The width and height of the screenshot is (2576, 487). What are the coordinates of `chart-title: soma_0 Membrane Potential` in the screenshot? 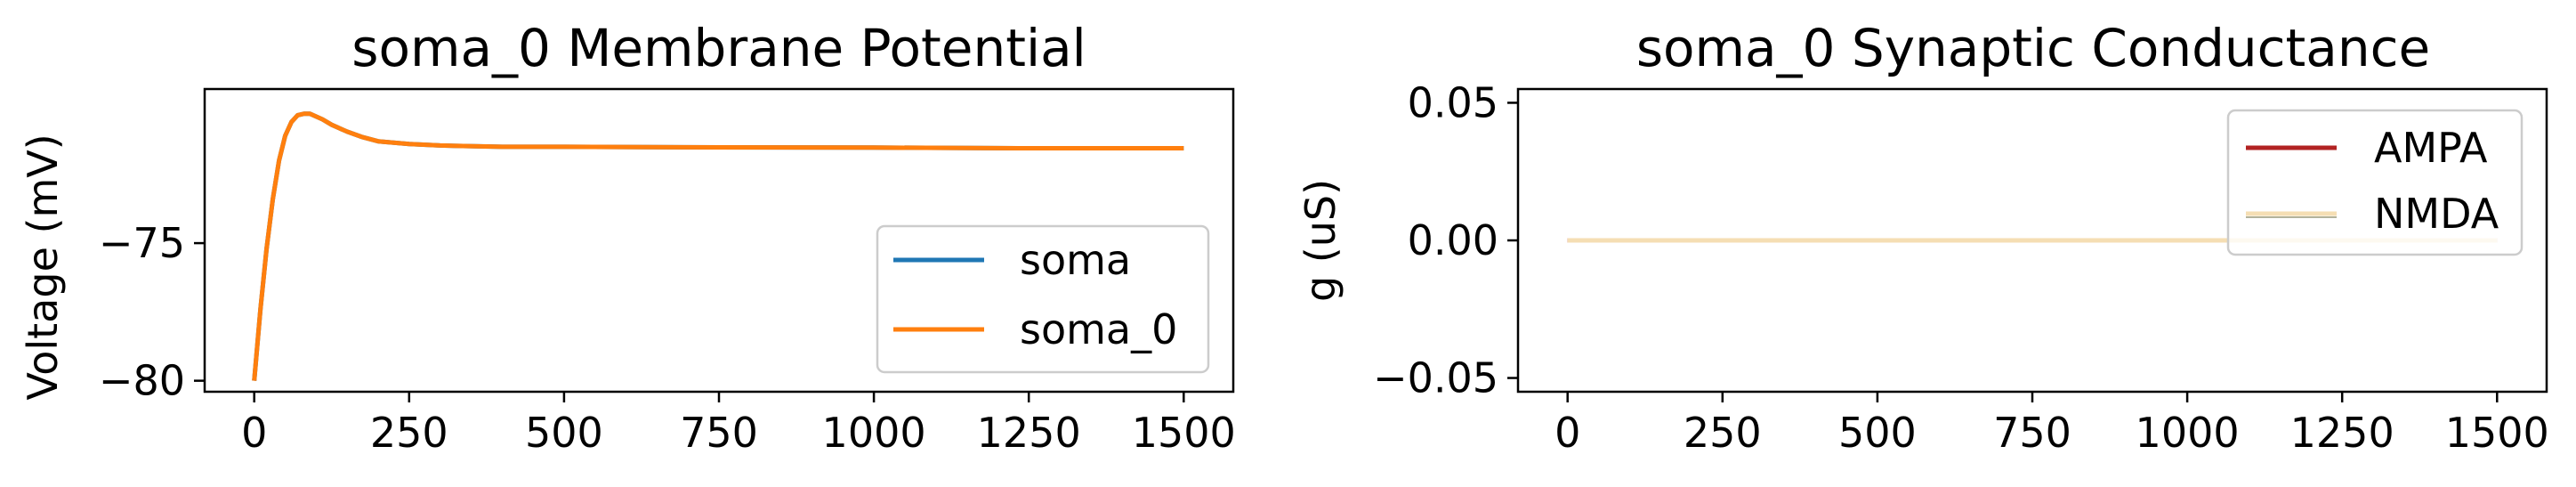 It's located at (718, 48).